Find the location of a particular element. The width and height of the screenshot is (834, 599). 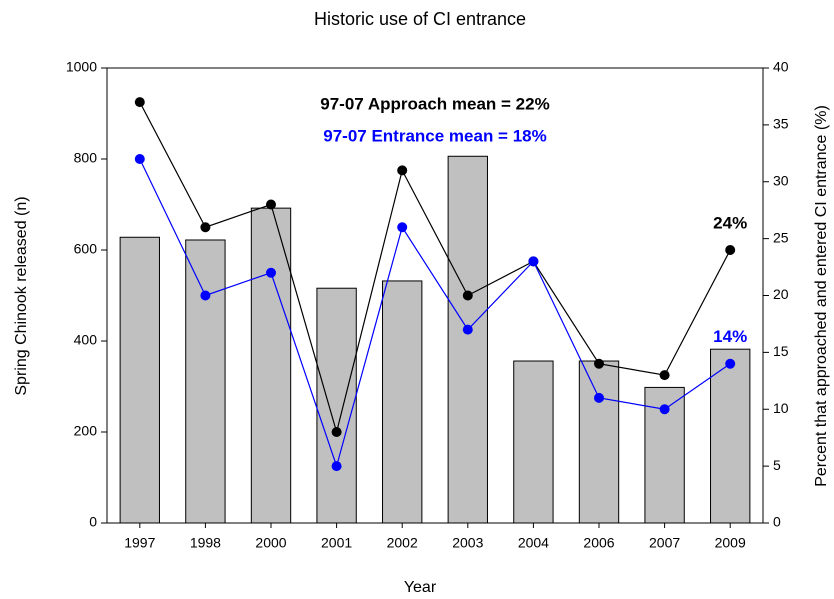

x-tick-label: 2003 is located at coordinates (467, 543).